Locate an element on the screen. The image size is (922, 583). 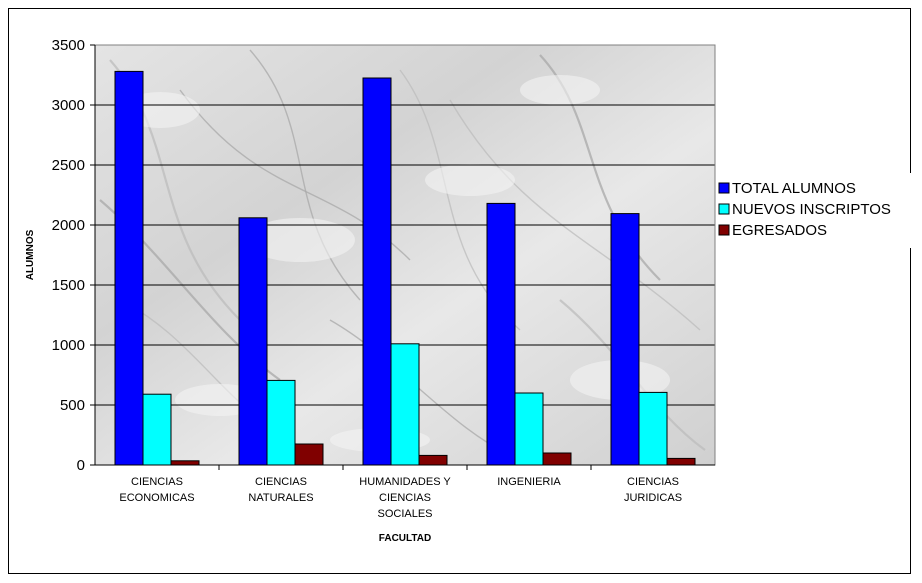
x-category-label: CIENCIAS NATURALES is located at coordinates (280, 490).